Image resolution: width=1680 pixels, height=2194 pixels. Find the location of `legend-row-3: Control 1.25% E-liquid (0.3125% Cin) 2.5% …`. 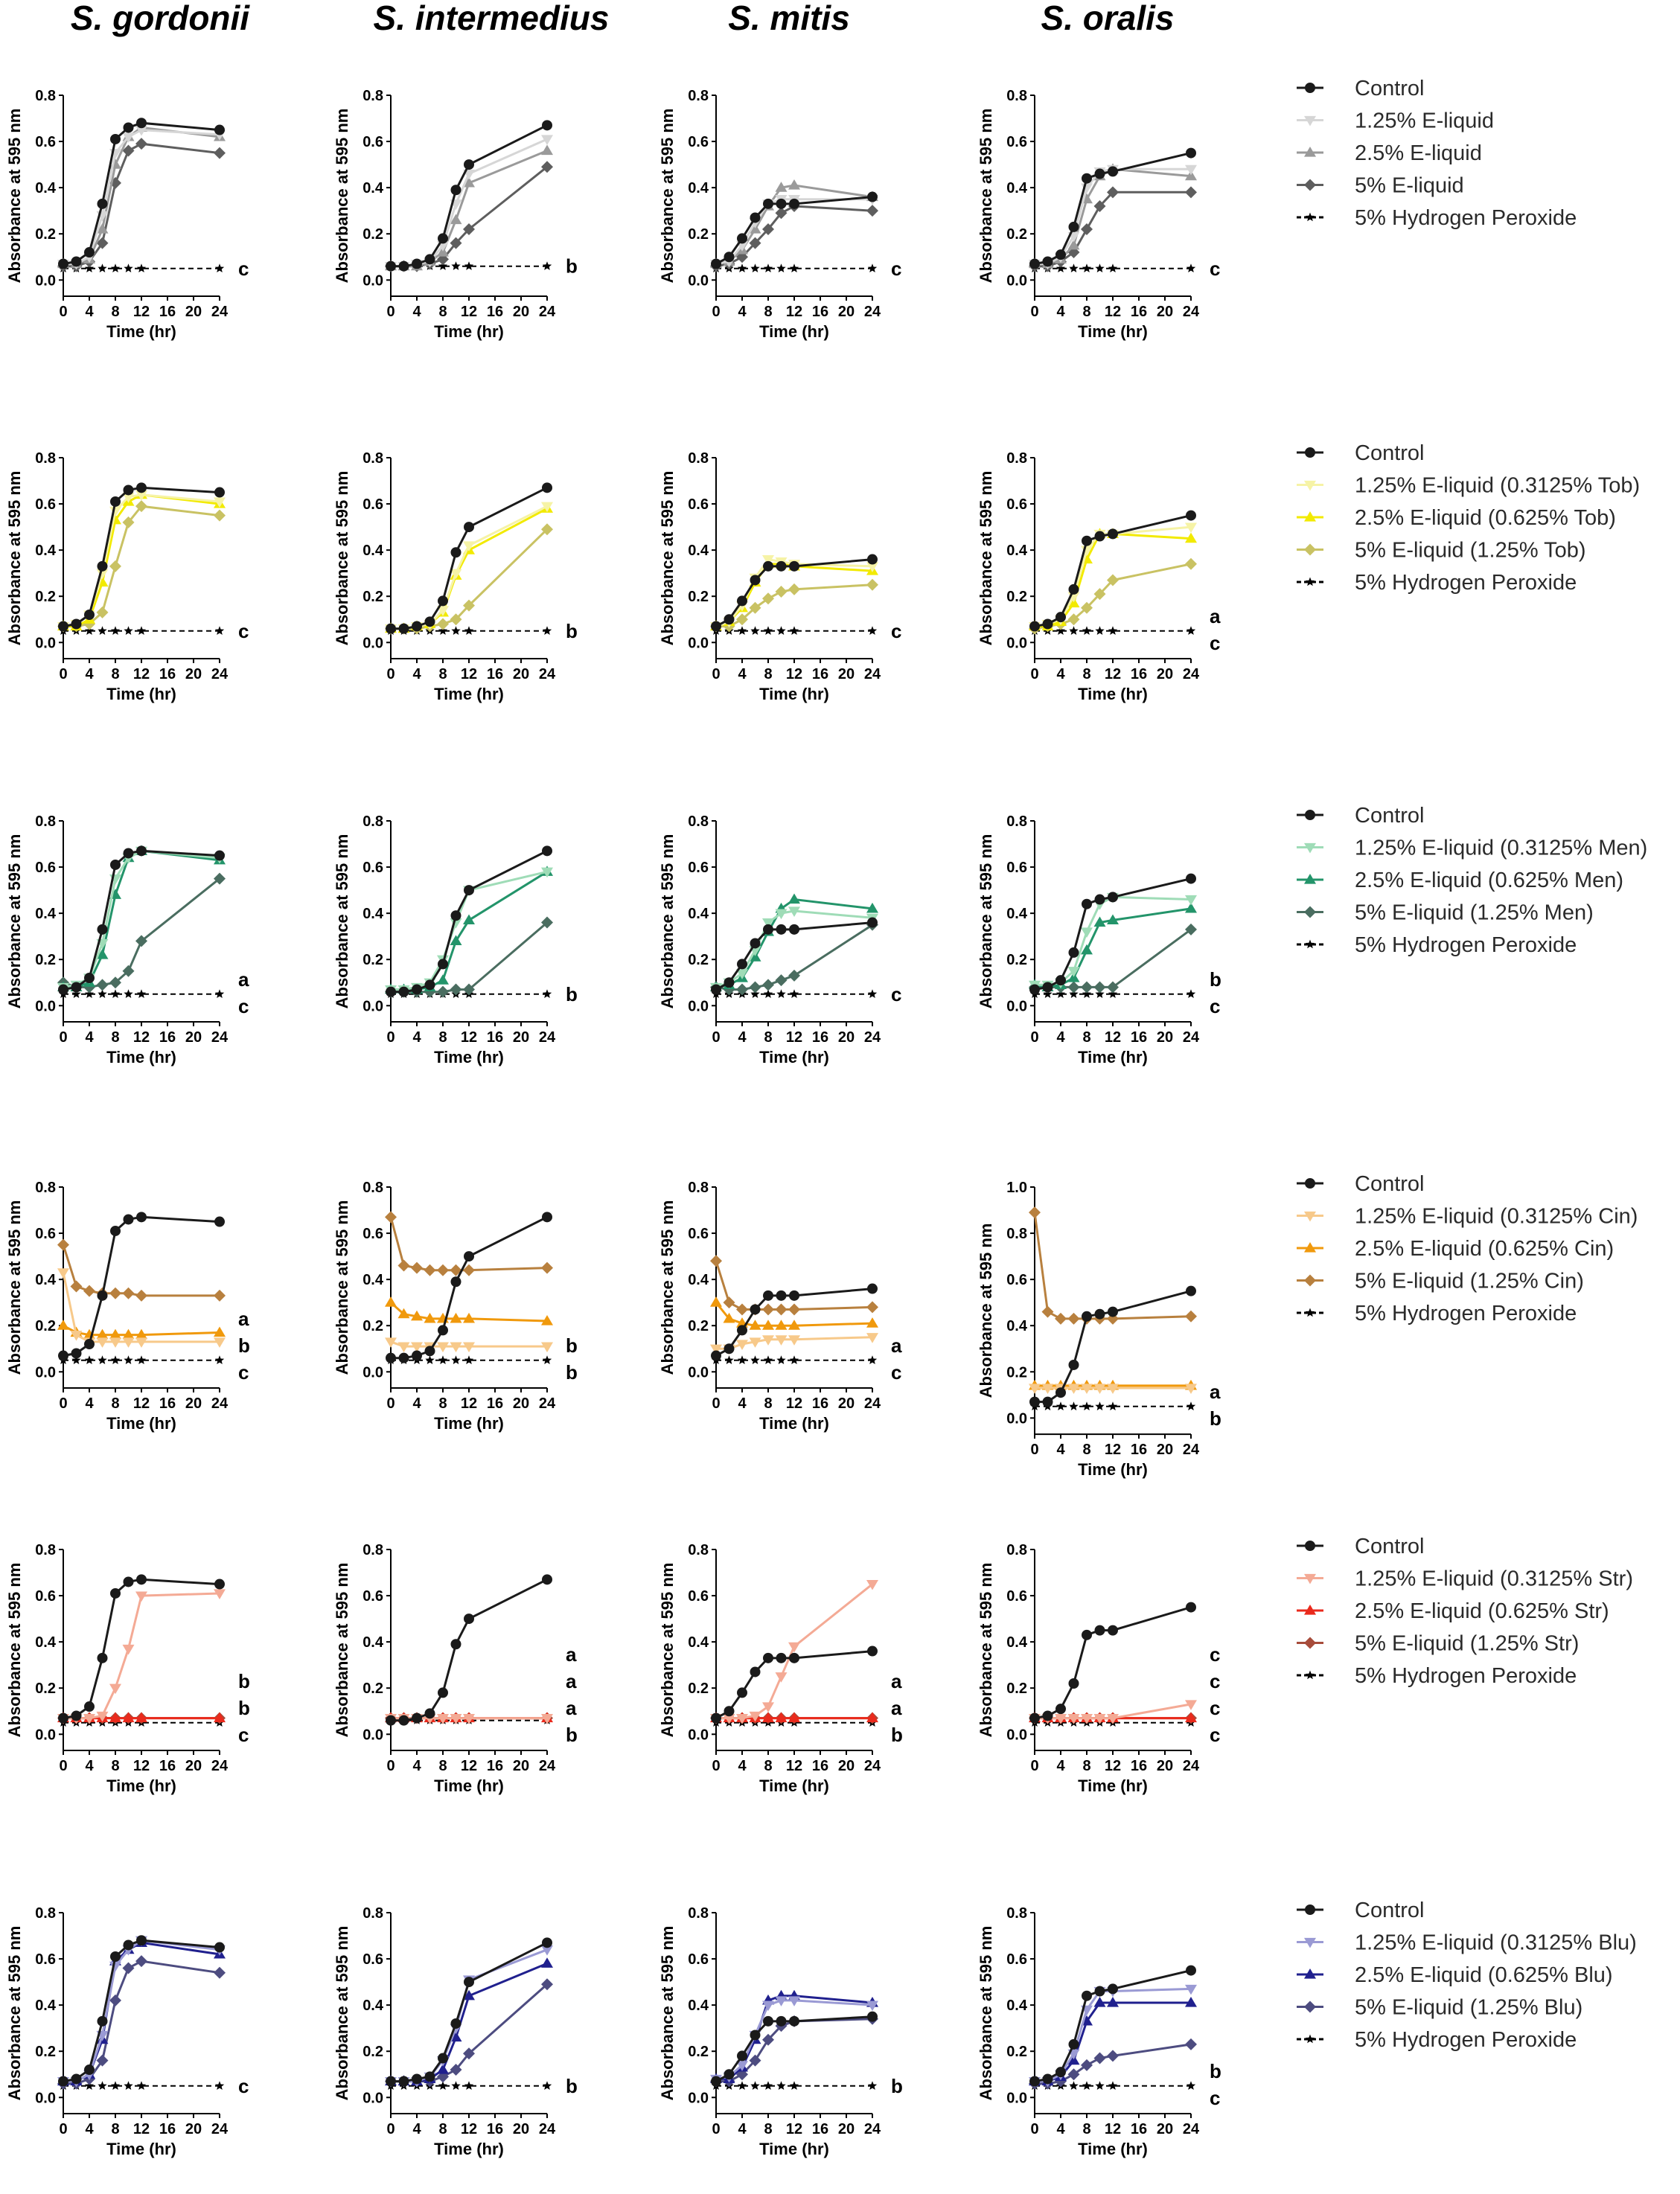

legend-row-3: Control 1.25% E-liquid (0.3125% Cin) 2.5% … is located at coordinates (1467, 1248).